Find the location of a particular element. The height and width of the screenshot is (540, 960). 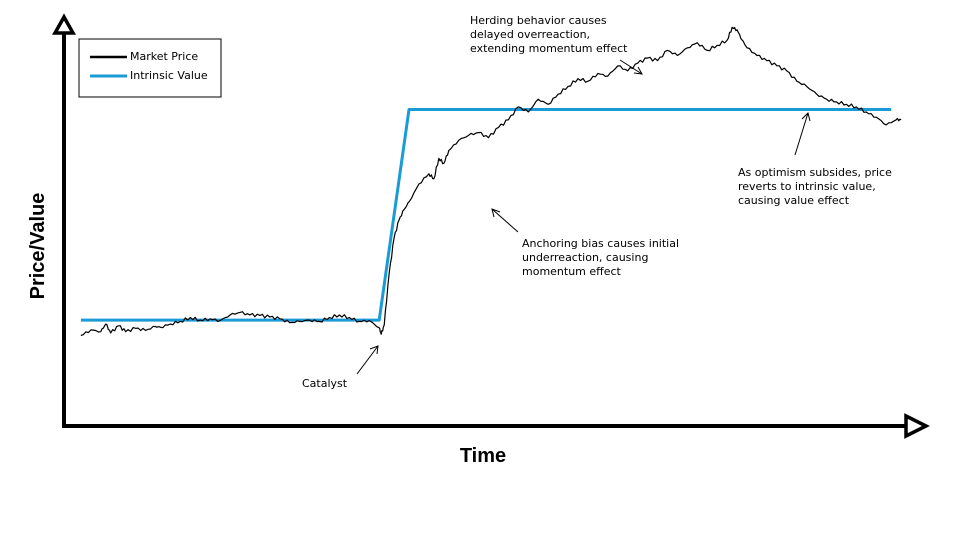

herding-arrow is located at coordinates (631, 67).